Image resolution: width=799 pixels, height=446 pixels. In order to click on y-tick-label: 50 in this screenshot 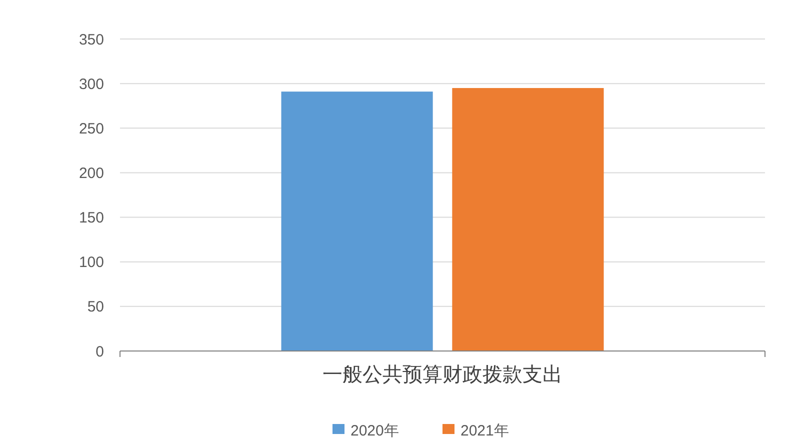, I will do `click(95, 307)`.